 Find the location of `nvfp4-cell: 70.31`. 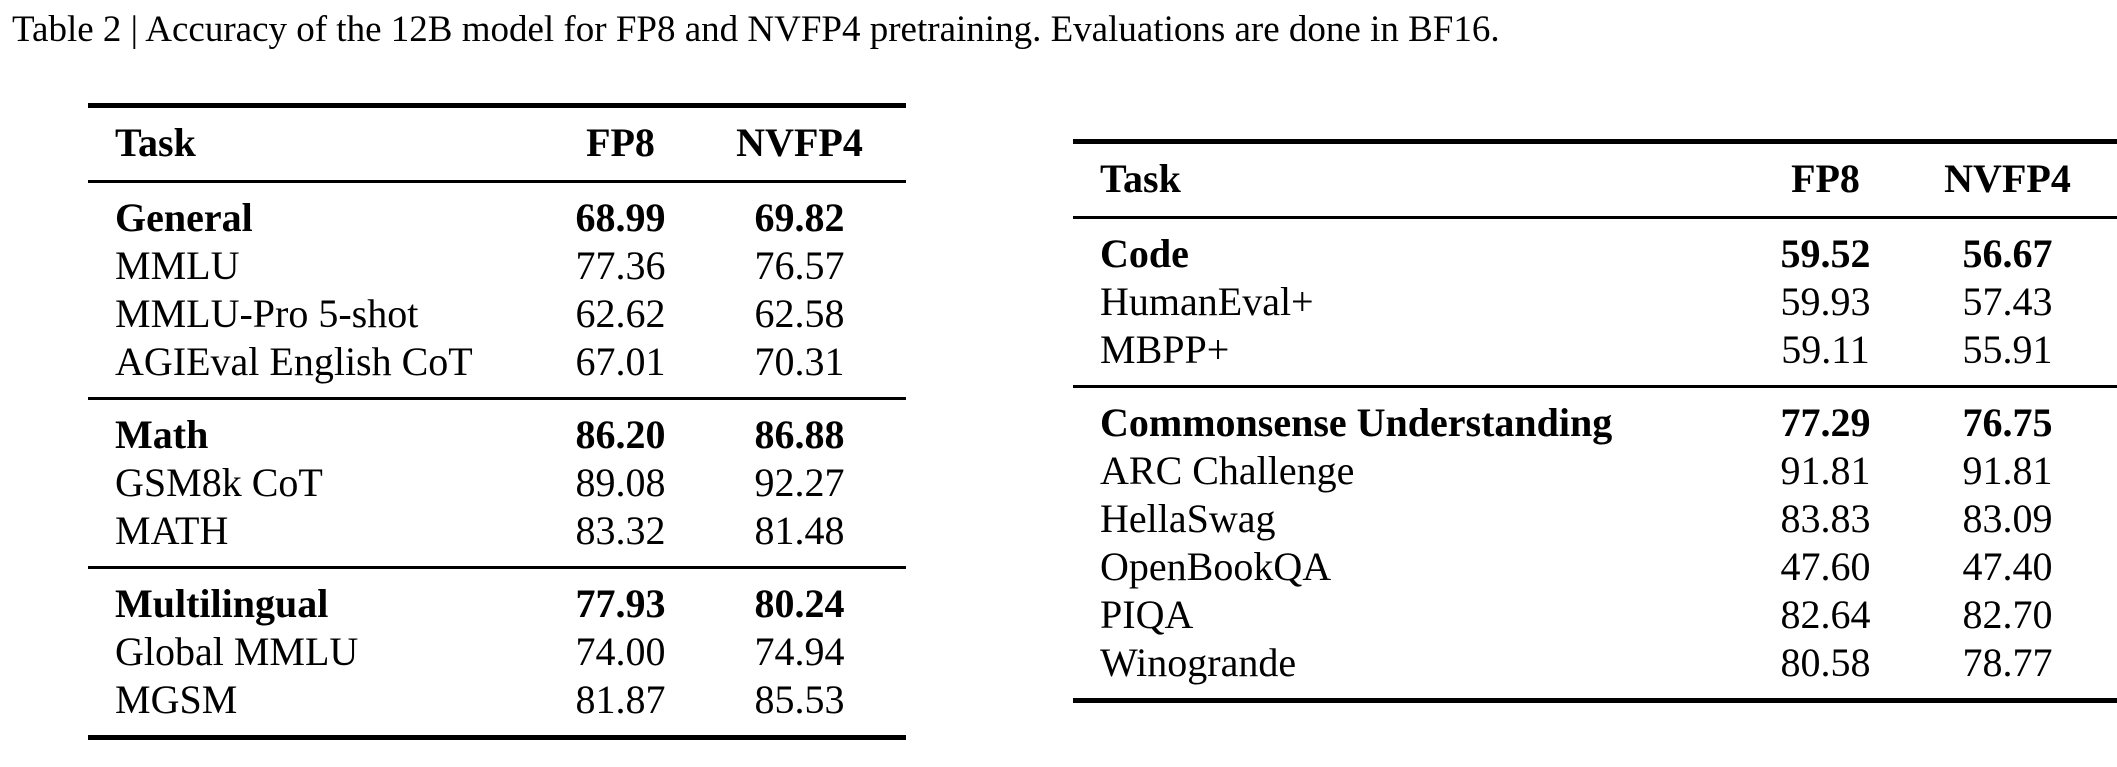

nvfp4-cell: 70.31 is located at coordinates (799, 361).